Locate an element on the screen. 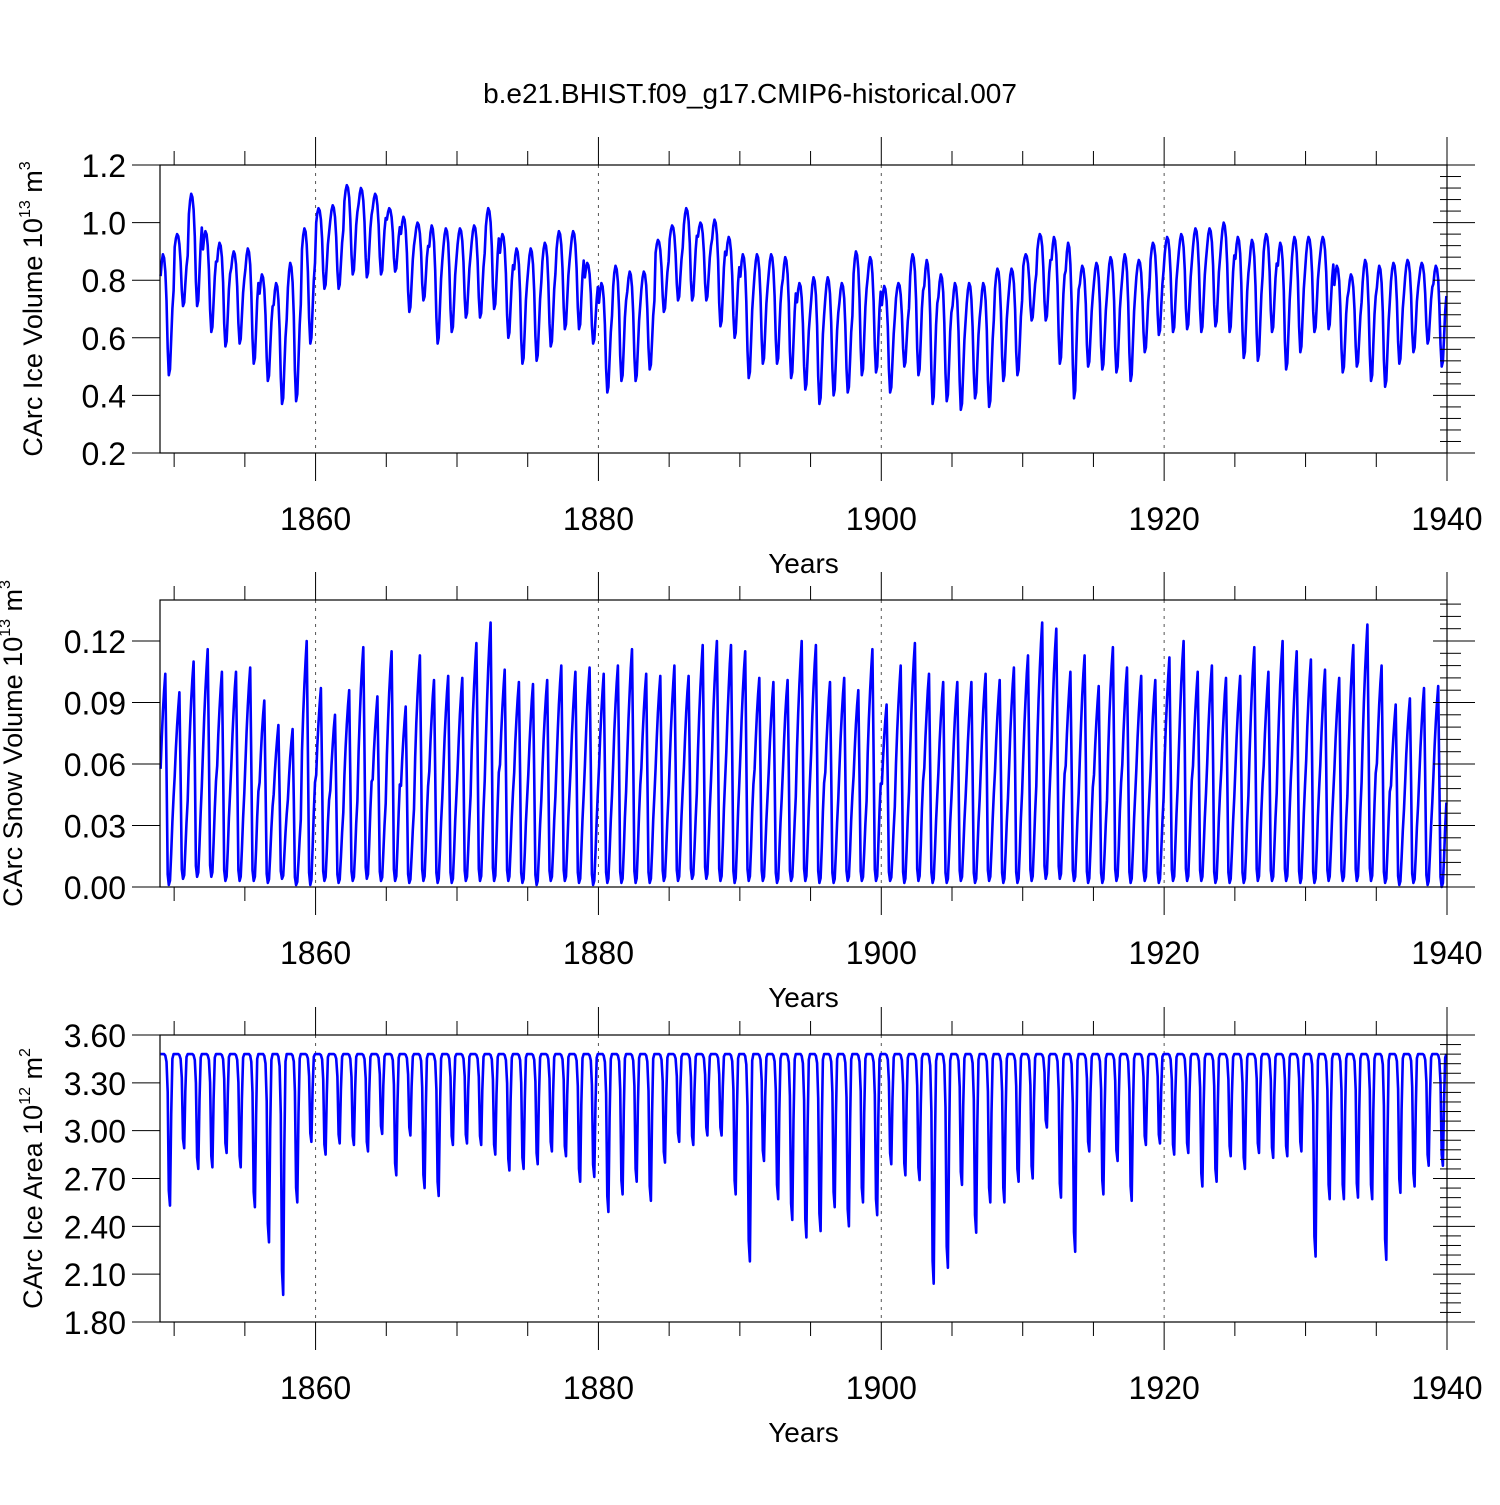  series-line-ice-area is located at coordinates (804, 1174).